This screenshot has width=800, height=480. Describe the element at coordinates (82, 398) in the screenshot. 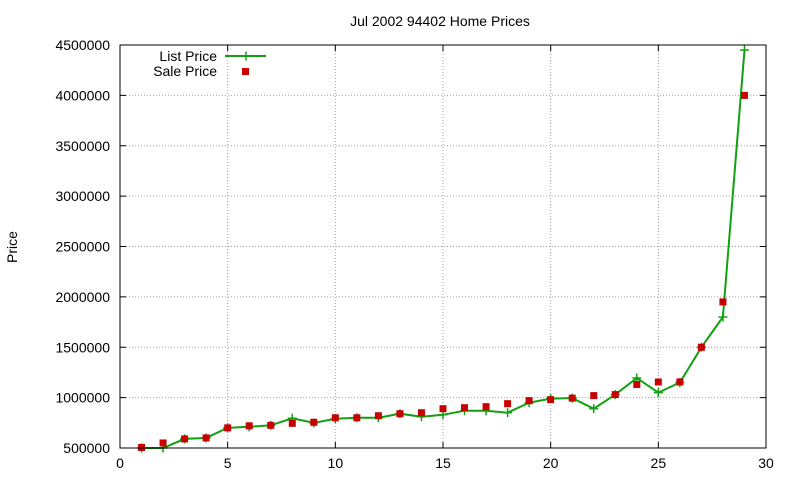

I see `y-tick-label: 1000000` at that location.